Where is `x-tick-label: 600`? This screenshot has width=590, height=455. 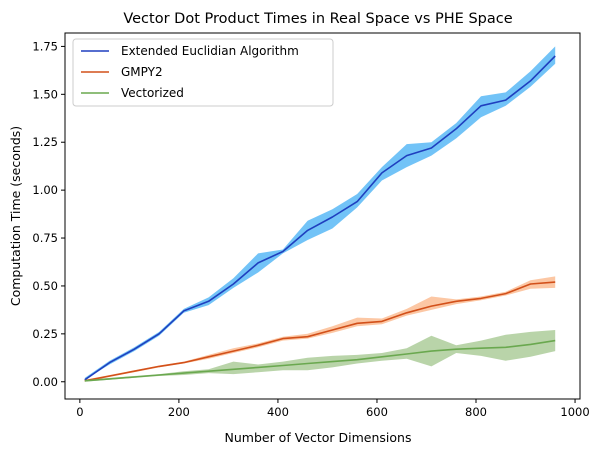 x-tick-label: 600 is located at coordinates (377, 412).